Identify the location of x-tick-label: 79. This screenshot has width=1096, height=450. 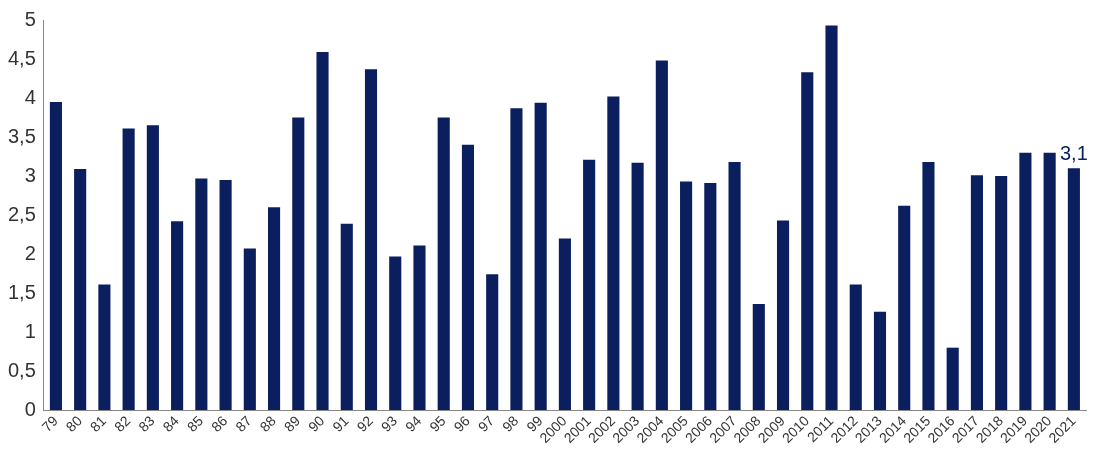
(49, 423).